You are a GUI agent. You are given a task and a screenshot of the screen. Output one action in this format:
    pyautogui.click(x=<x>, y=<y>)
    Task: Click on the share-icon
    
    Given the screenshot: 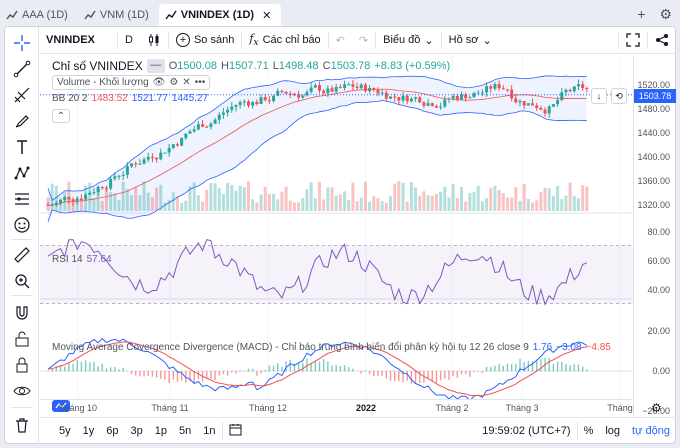 What is the action you would take?
    pyautogui.click(x=662, y=40)
    